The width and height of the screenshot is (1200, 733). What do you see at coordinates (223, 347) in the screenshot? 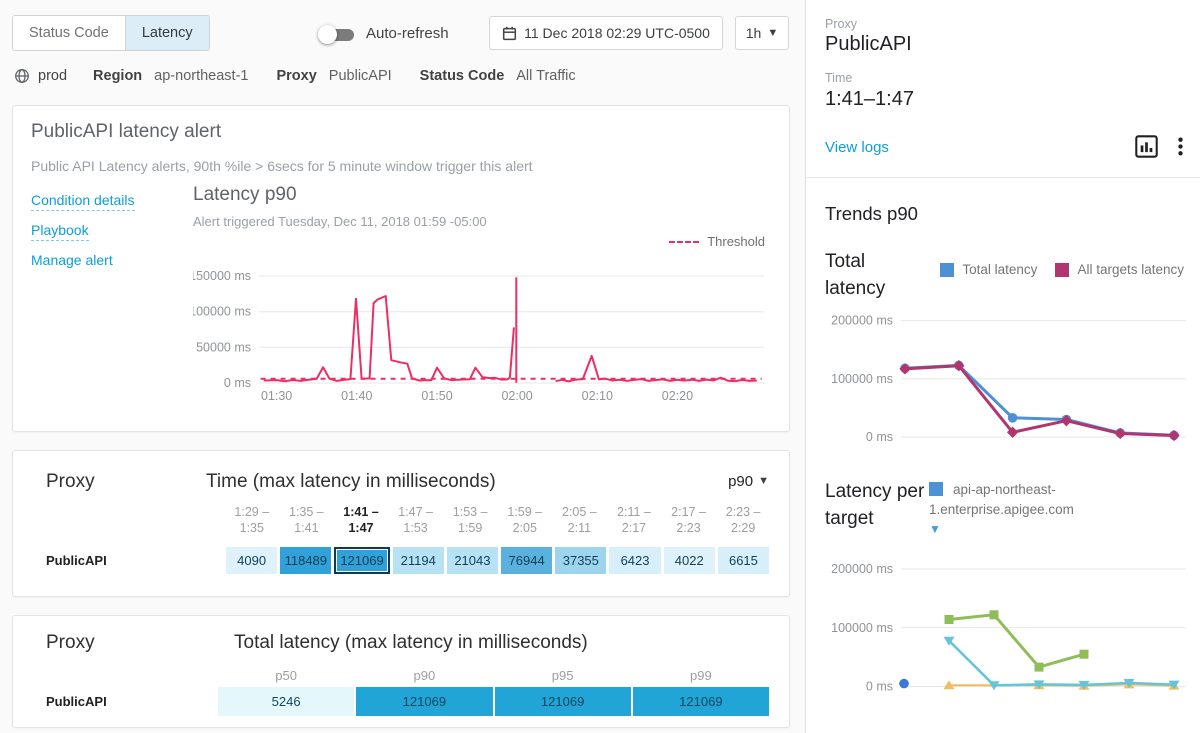
I see `svg-text: 50000 ms` at bounding box center [223, 347].